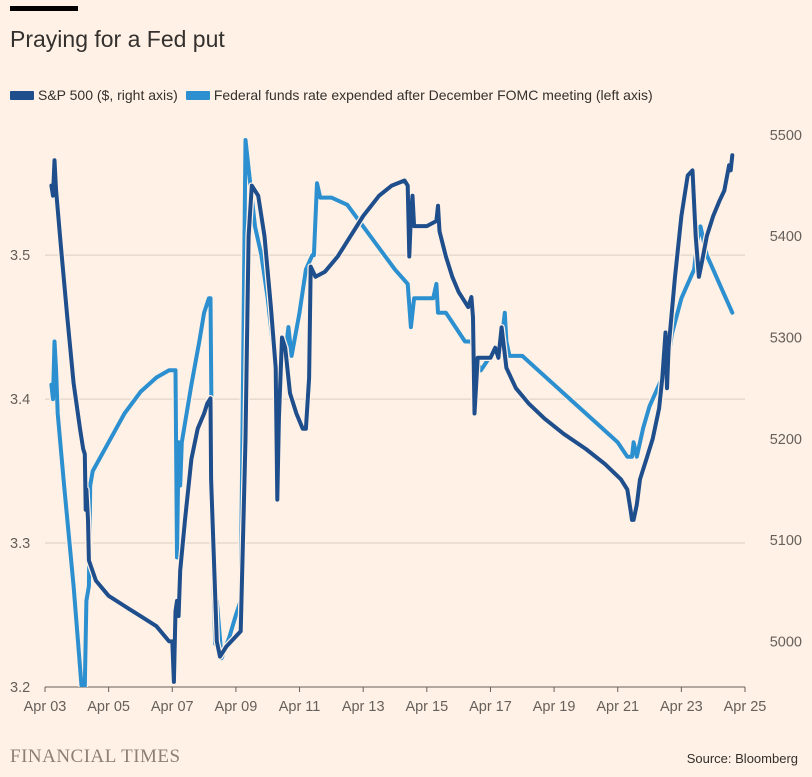 This screenshot has height=777, width=812. Describe the element at coordinates (363, 707) in the screenshot. I see `x-axis-tick-label: Apr 13` at that location.